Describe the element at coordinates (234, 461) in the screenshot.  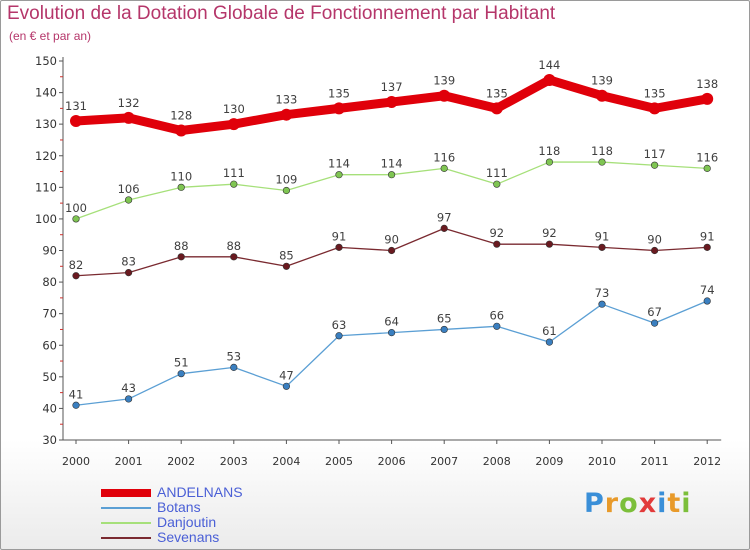
I see `x-tick-label: 2003` at that location.